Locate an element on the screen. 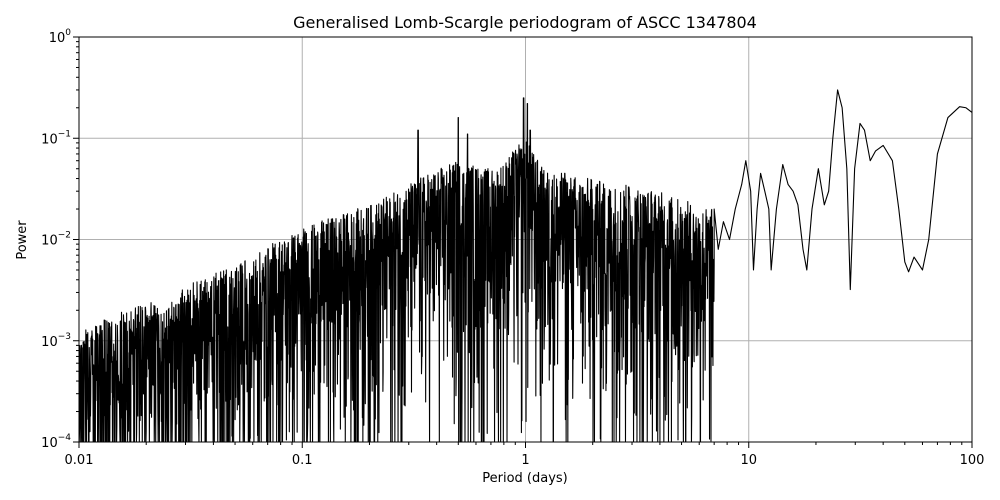  x-tick-labels: 0.01 0.1 1 10 100 is located at coordinates (525, 460).